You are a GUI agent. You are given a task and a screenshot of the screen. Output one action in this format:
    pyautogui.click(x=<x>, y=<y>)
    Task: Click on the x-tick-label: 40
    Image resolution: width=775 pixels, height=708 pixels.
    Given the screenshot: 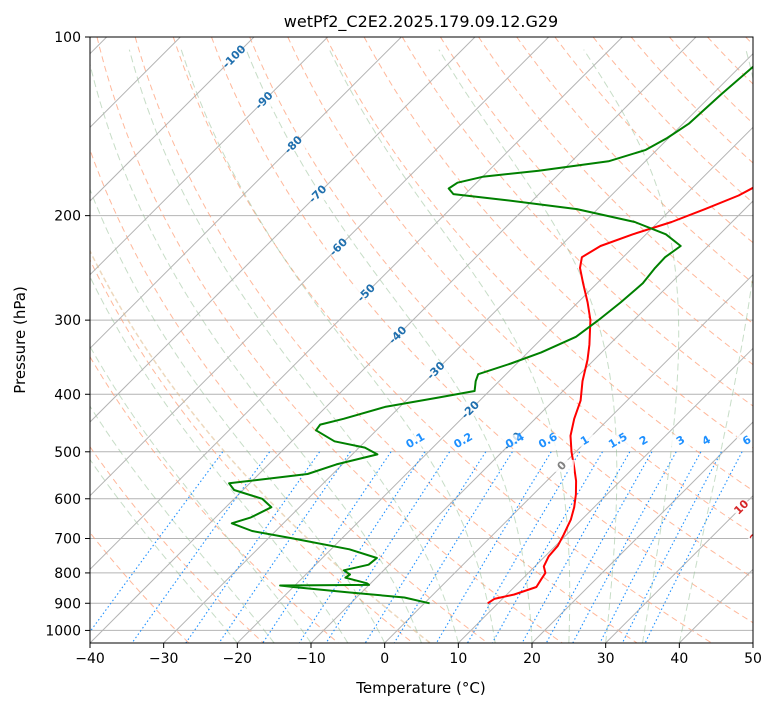 What is the action you would take?
    pyautogui.click(x=679, y=659)
    